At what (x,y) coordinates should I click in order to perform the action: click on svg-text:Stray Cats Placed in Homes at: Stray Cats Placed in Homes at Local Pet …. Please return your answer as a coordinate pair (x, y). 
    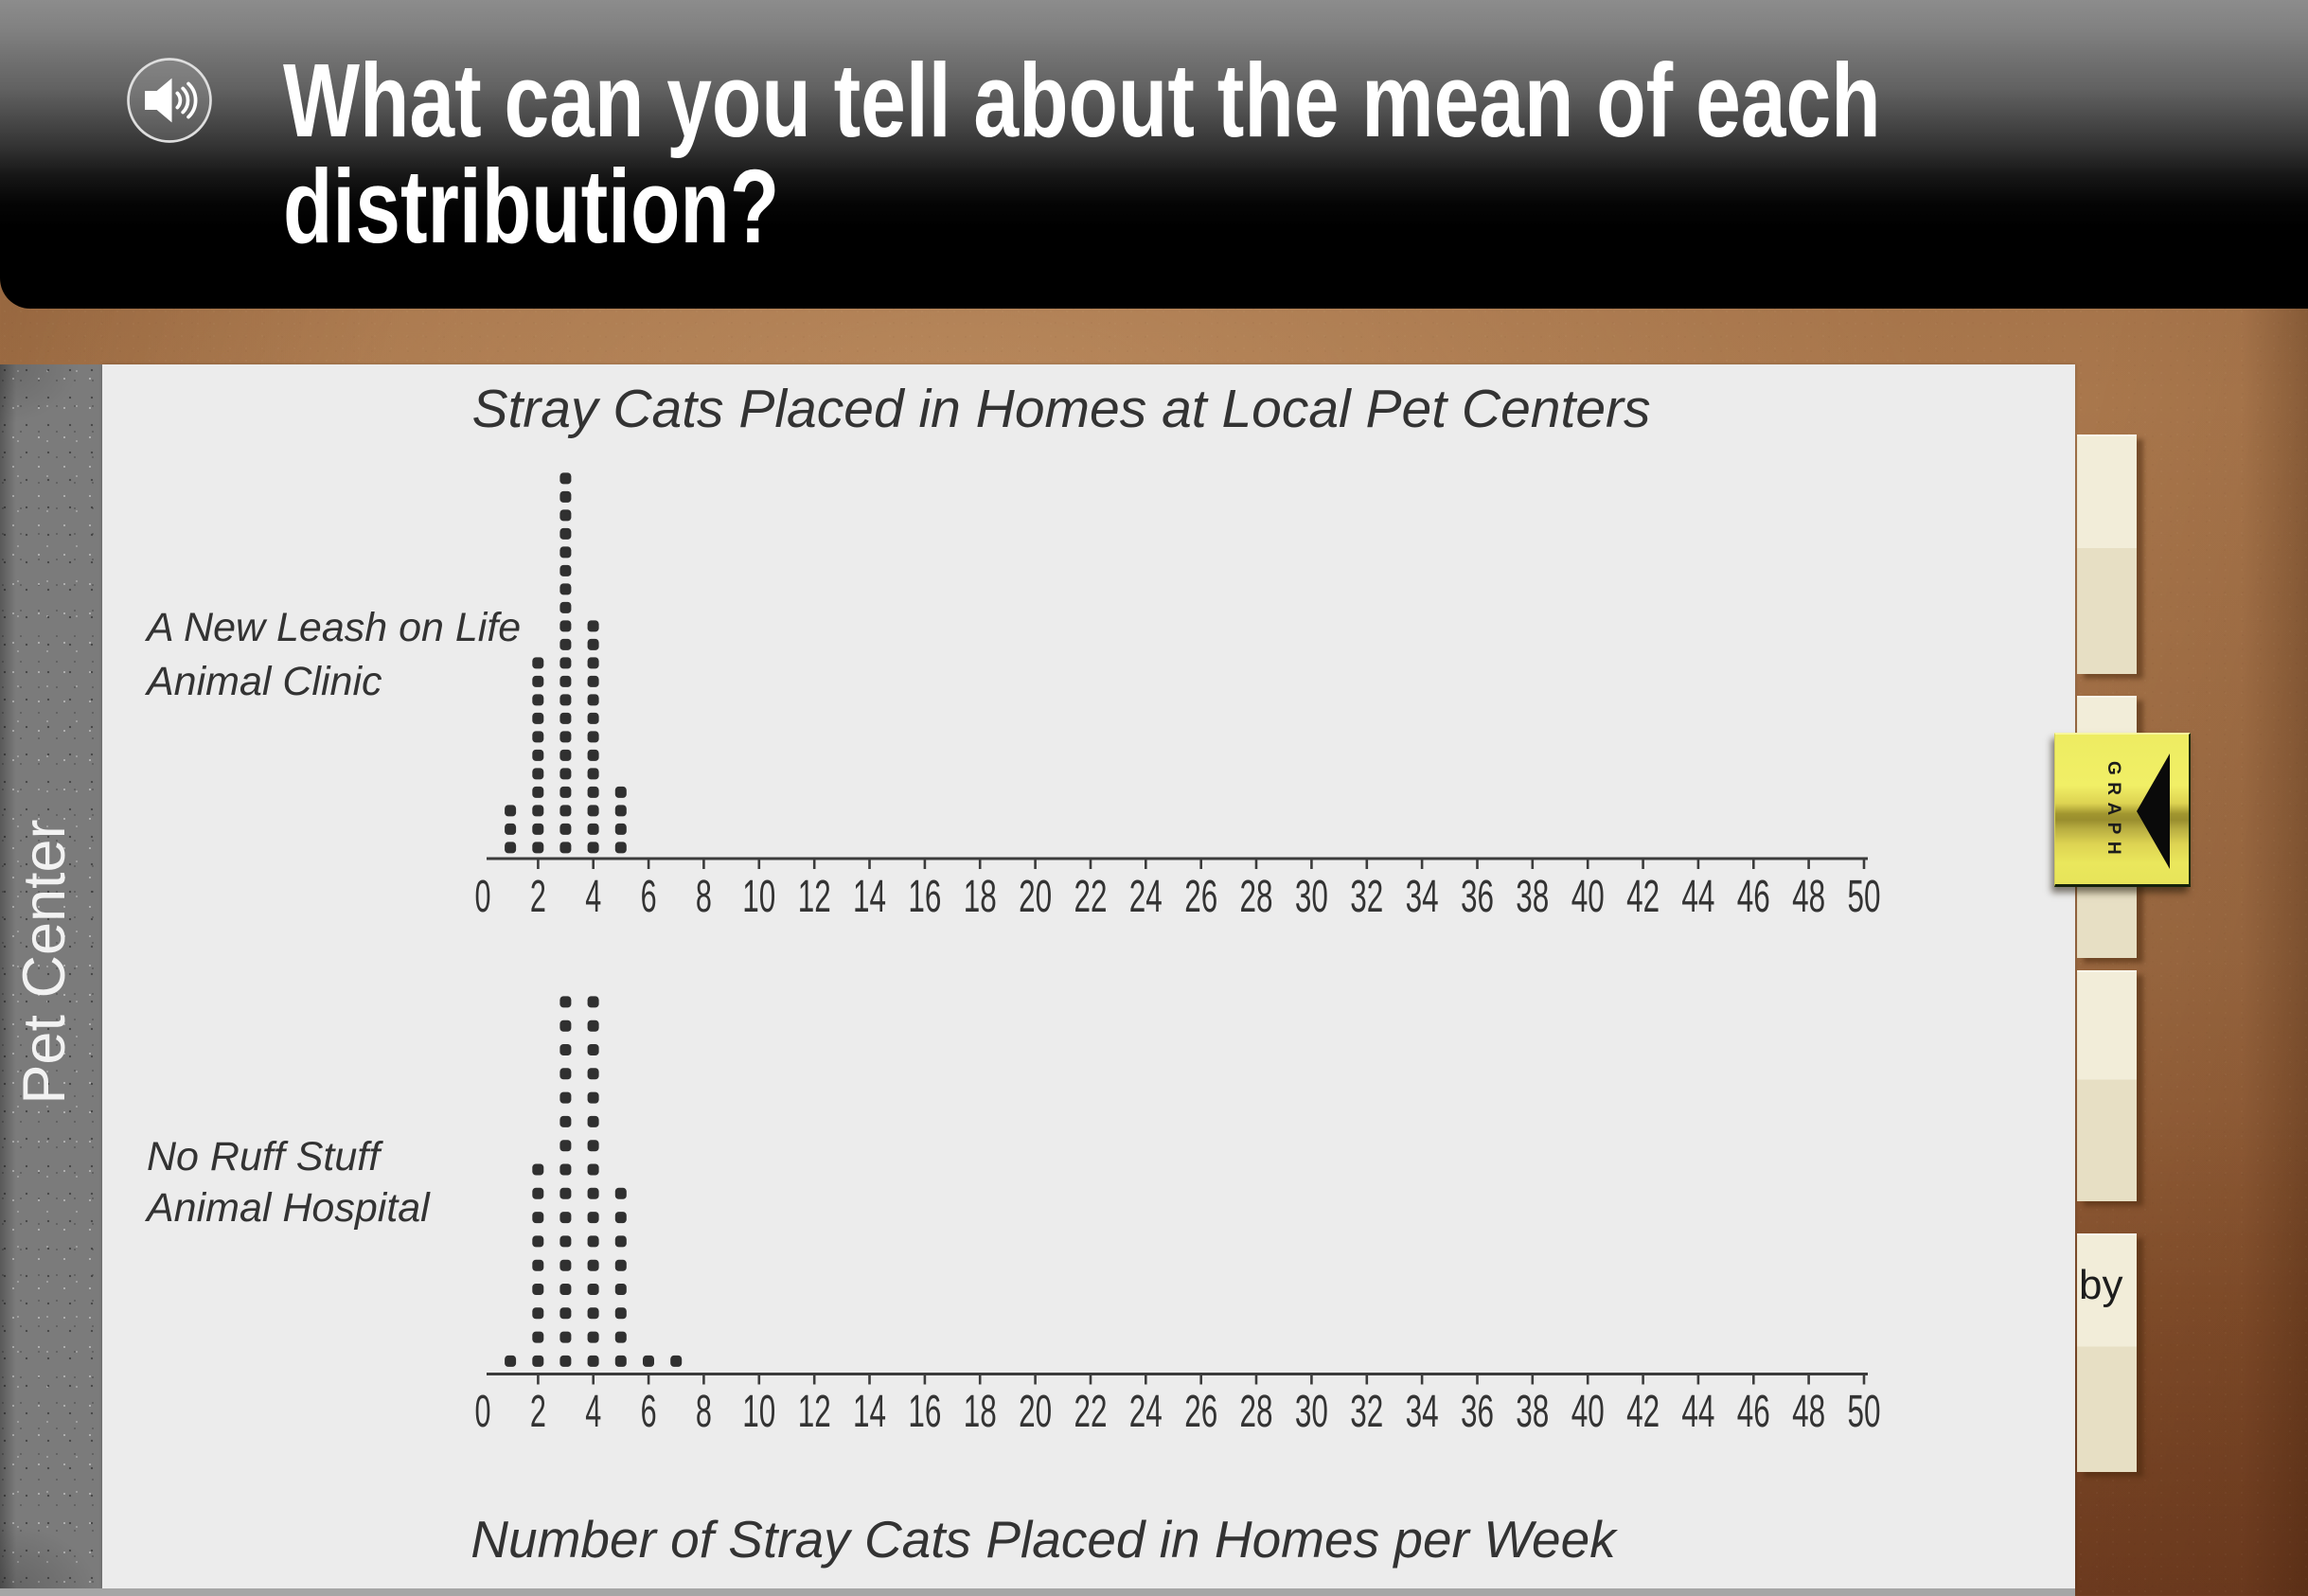
    Looking at the image, I should click on (1060, 409).